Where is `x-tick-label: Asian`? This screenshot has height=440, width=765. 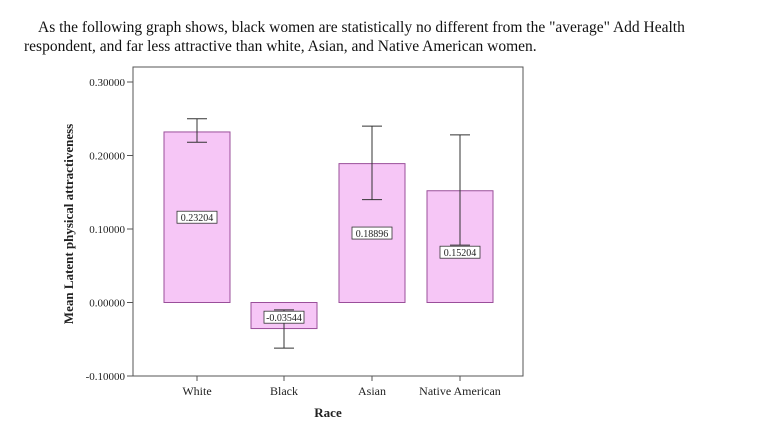
x-tick-label: Asian is located at coordinates (372, 391).